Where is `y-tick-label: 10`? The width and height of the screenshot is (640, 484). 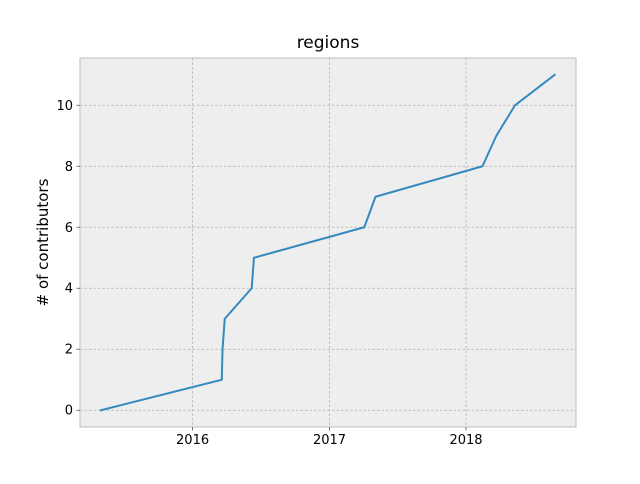 y-tick-label: 10 is located at coordinates (64, 106).